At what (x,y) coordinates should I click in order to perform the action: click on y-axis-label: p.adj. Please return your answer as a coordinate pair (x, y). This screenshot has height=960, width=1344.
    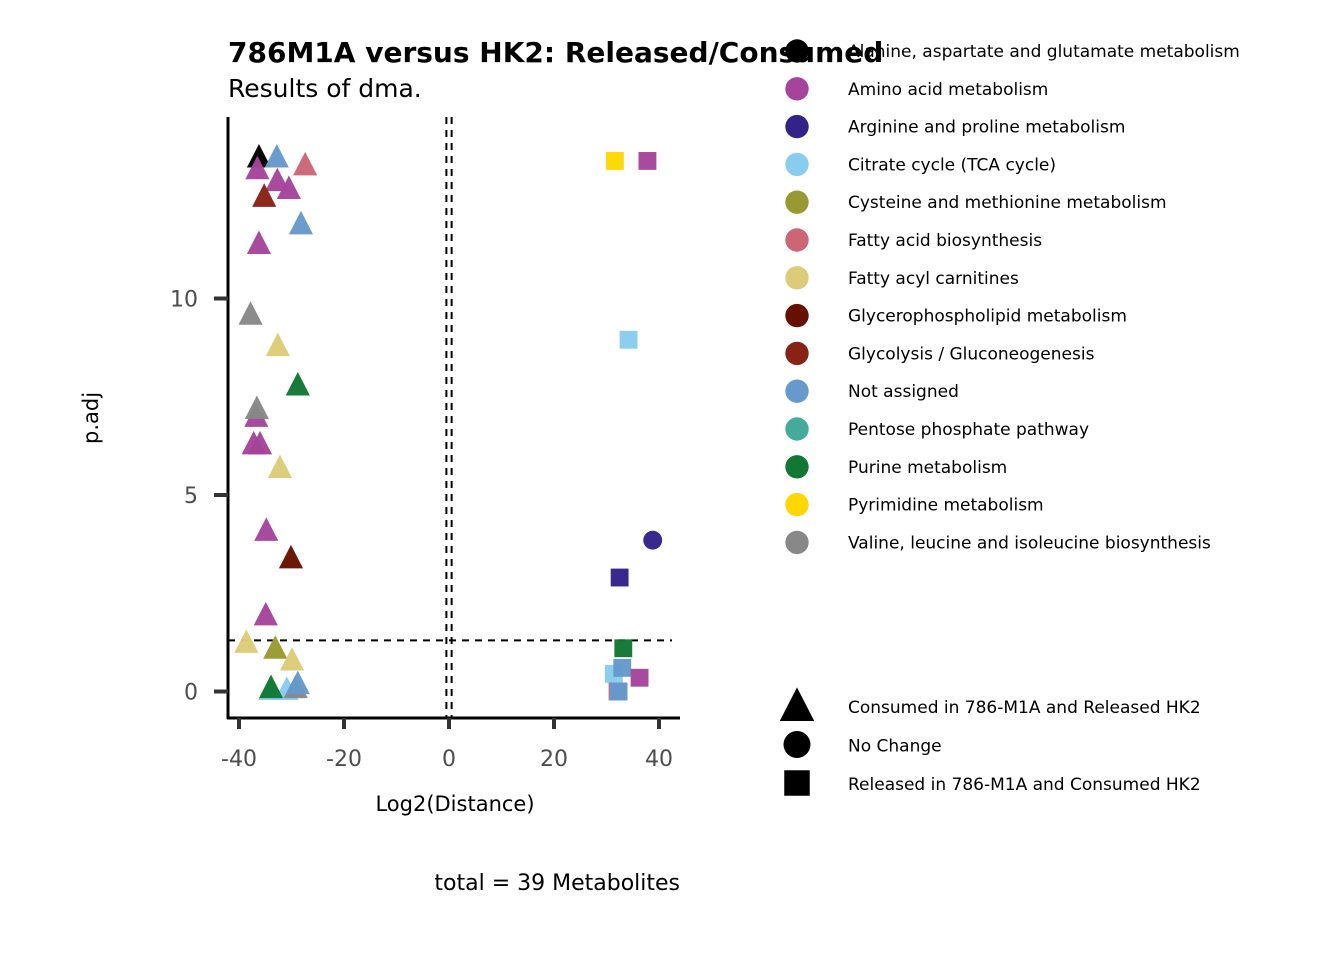
    Looking at the image, I should click on (91, 418).